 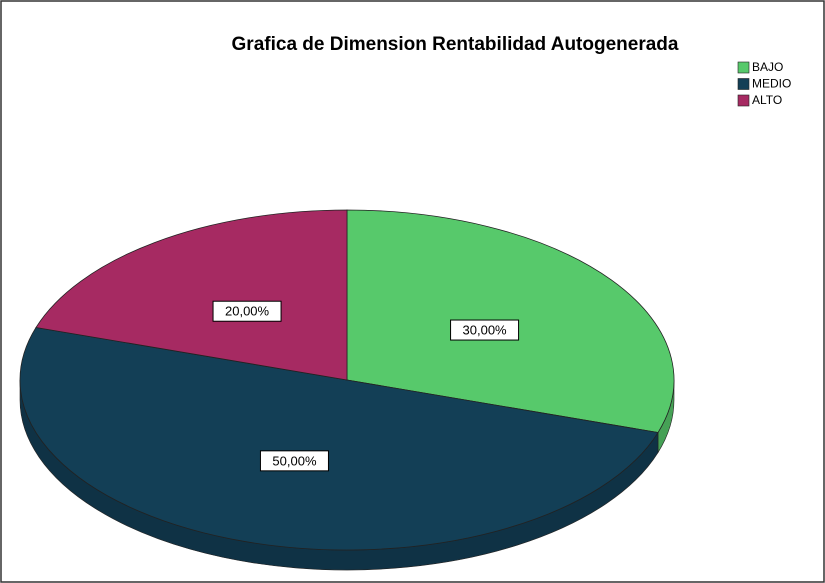 What do you see at coordinates (767, 67) in the screenshot?
I see `legend-label: BAJO` at bounding box center [767, 67].